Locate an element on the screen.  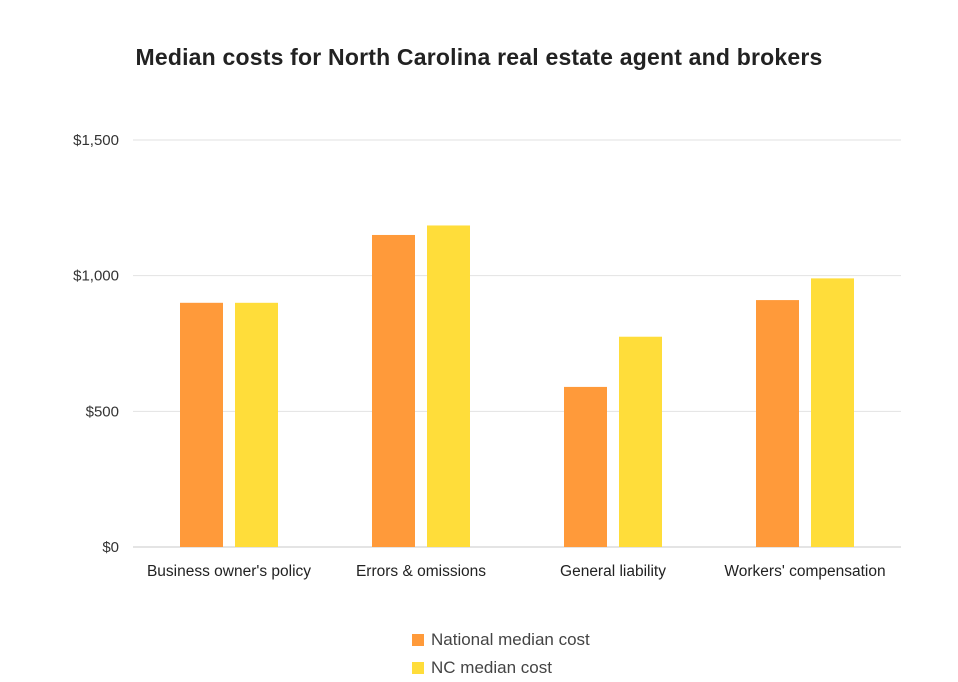
legend-swatch-nc is located at coordinates (418, 668).